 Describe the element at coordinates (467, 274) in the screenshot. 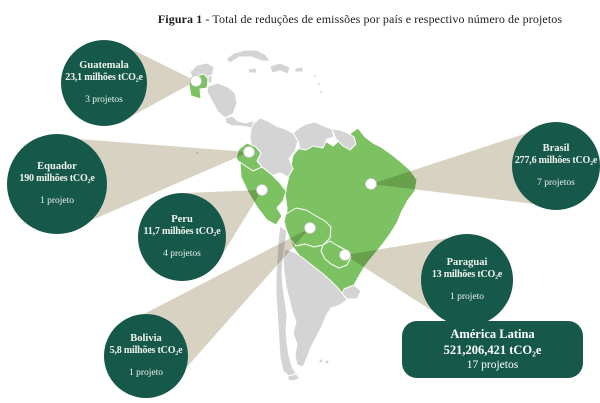

I see `bubble-value: 13 milhões tCO₂e` at that location.